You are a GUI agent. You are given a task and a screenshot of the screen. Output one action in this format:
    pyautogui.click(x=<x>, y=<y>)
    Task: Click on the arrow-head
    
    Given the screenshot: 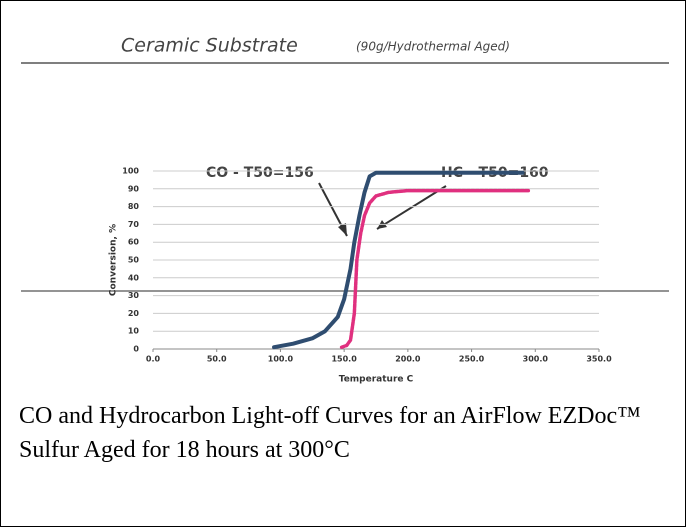 What is the action you would take?
    pyautogui.click(x=342, y=229)
    